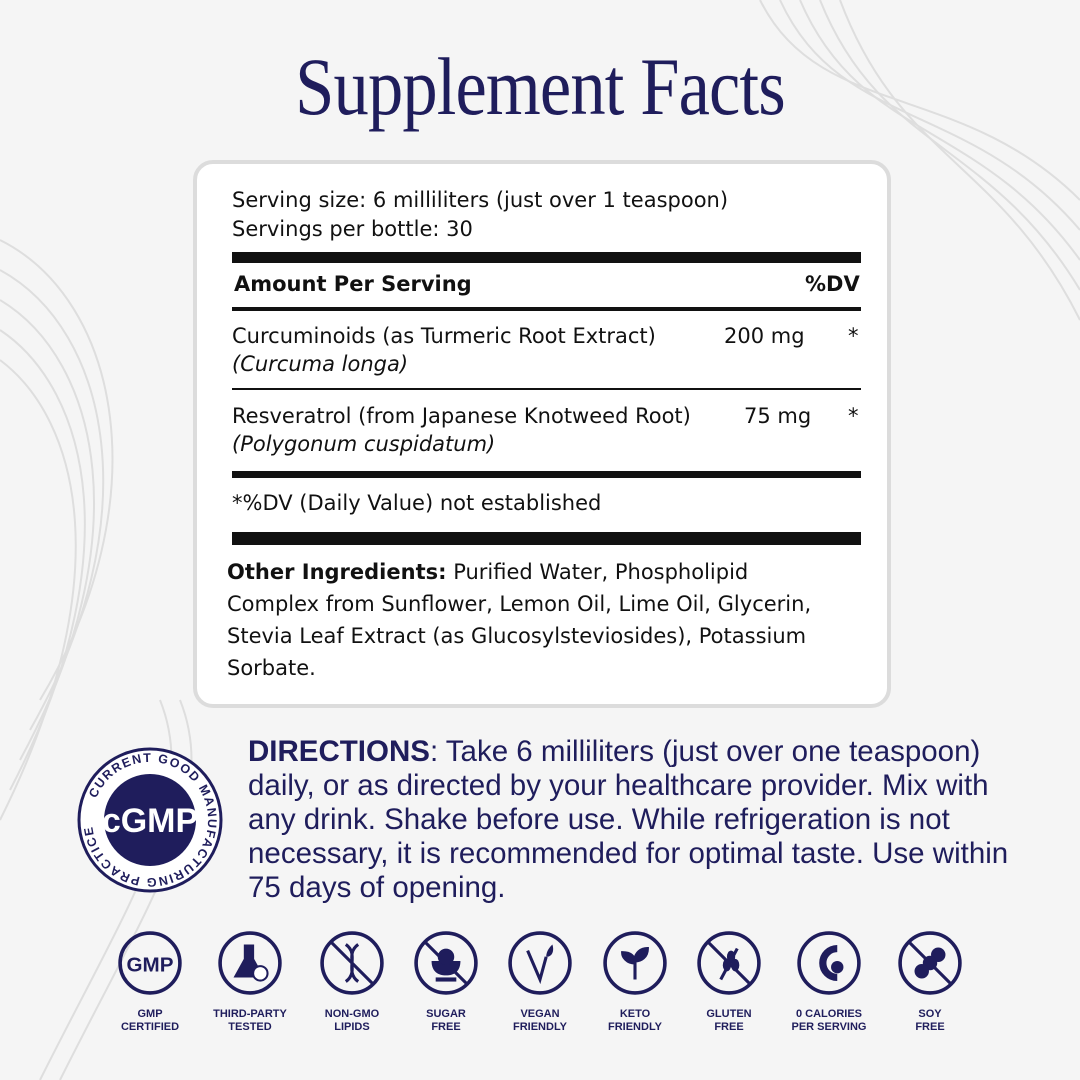  Describe the element at coordinates (417, 503) in the screenshot. I see `dv-footnote: *%DV (Daily Value) not established` at that location.